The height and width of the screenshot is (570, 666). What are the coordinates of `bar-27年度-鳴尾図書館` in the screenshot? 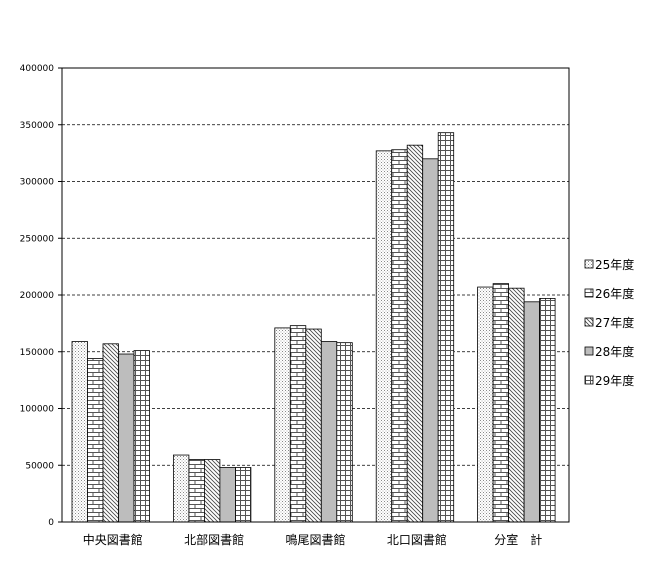 It's located at (313, 425).